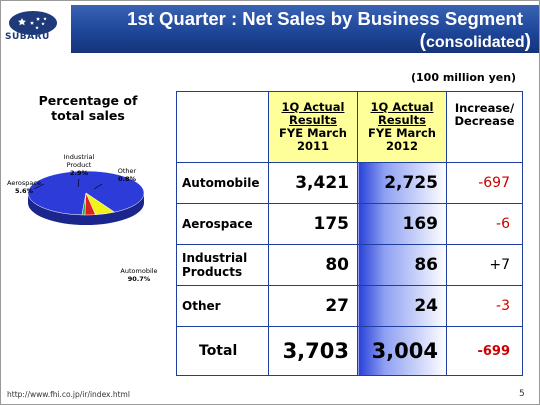 This screenshot has height=405, width=540. I want to click on value-fy2011: 3,421, so click(313, 183).